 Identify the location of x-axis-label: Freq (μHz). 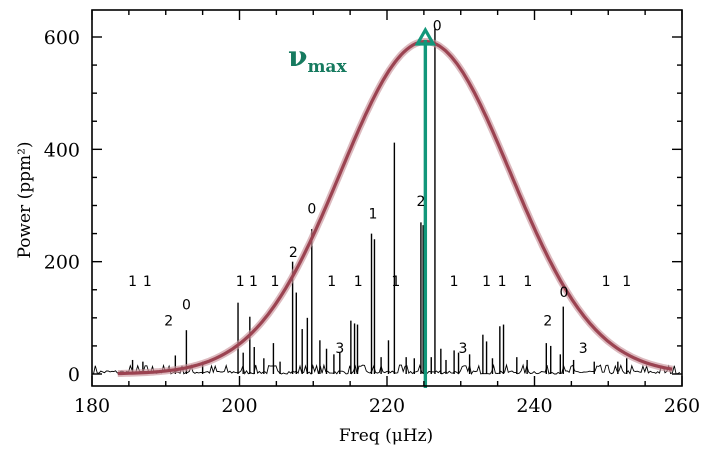
(386, 436).